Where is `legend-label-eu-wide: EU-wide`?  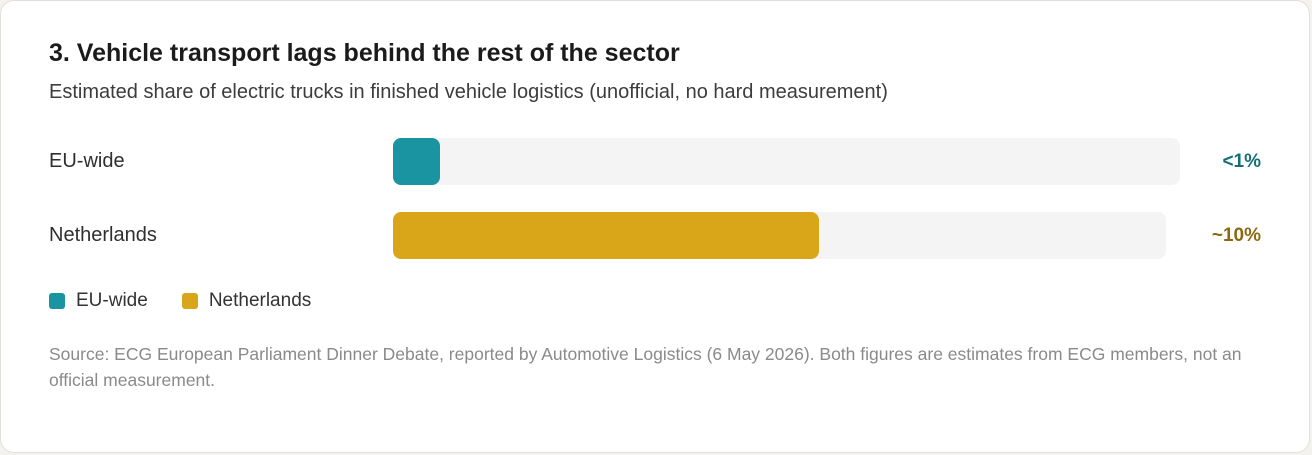
legend-label-eu-wide: EU-wide is located at coordinates (112, 300).